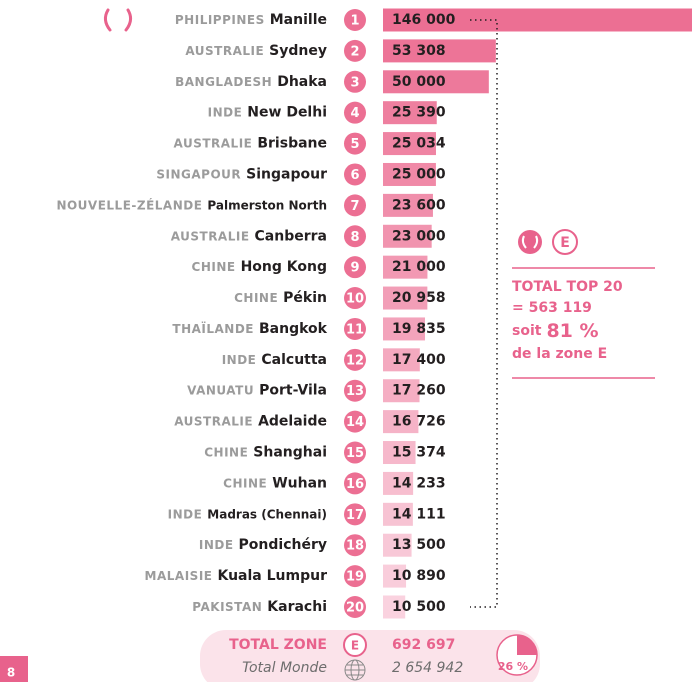 This screenshot has height=682, width=692. What do you see at coordinates (527, 331) in the screenshot?
I see `soit: soit` at bounding box center [527, 331].